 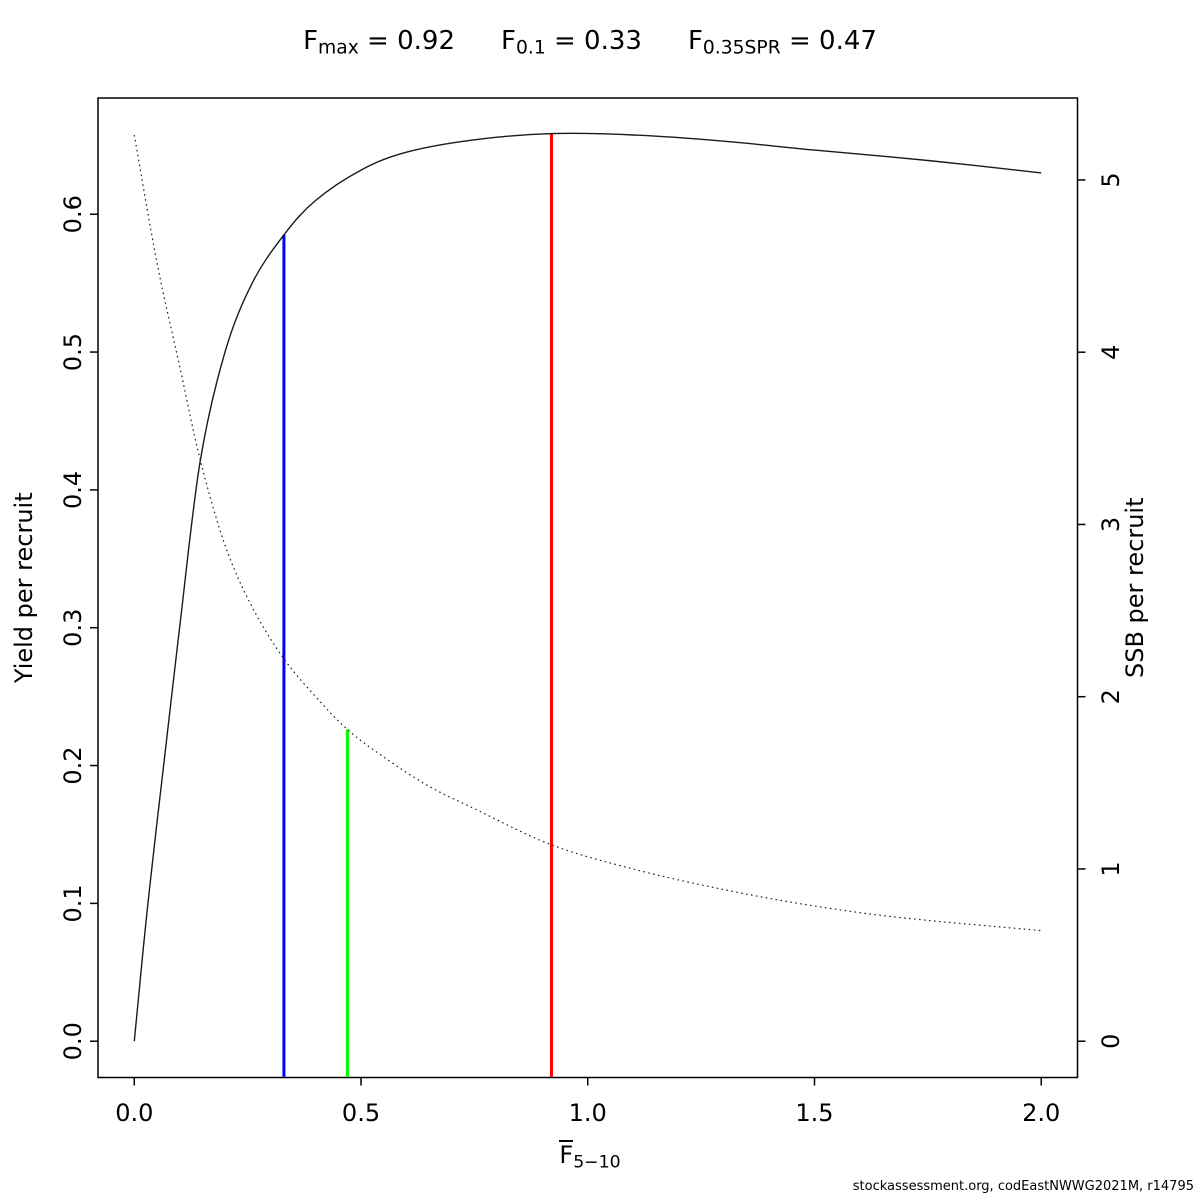 What do you see at coordinates (1111, 1041) in the screenshot?
I see `y-right-tick-label: 0` at bounding box center [1111, 1041].